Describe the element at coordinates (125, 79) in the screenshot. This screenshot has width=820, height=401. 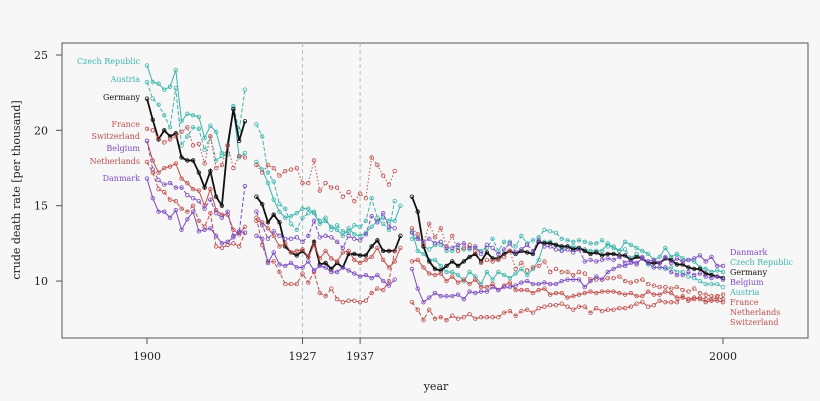
I see `left-series-label: Austria` at that location.